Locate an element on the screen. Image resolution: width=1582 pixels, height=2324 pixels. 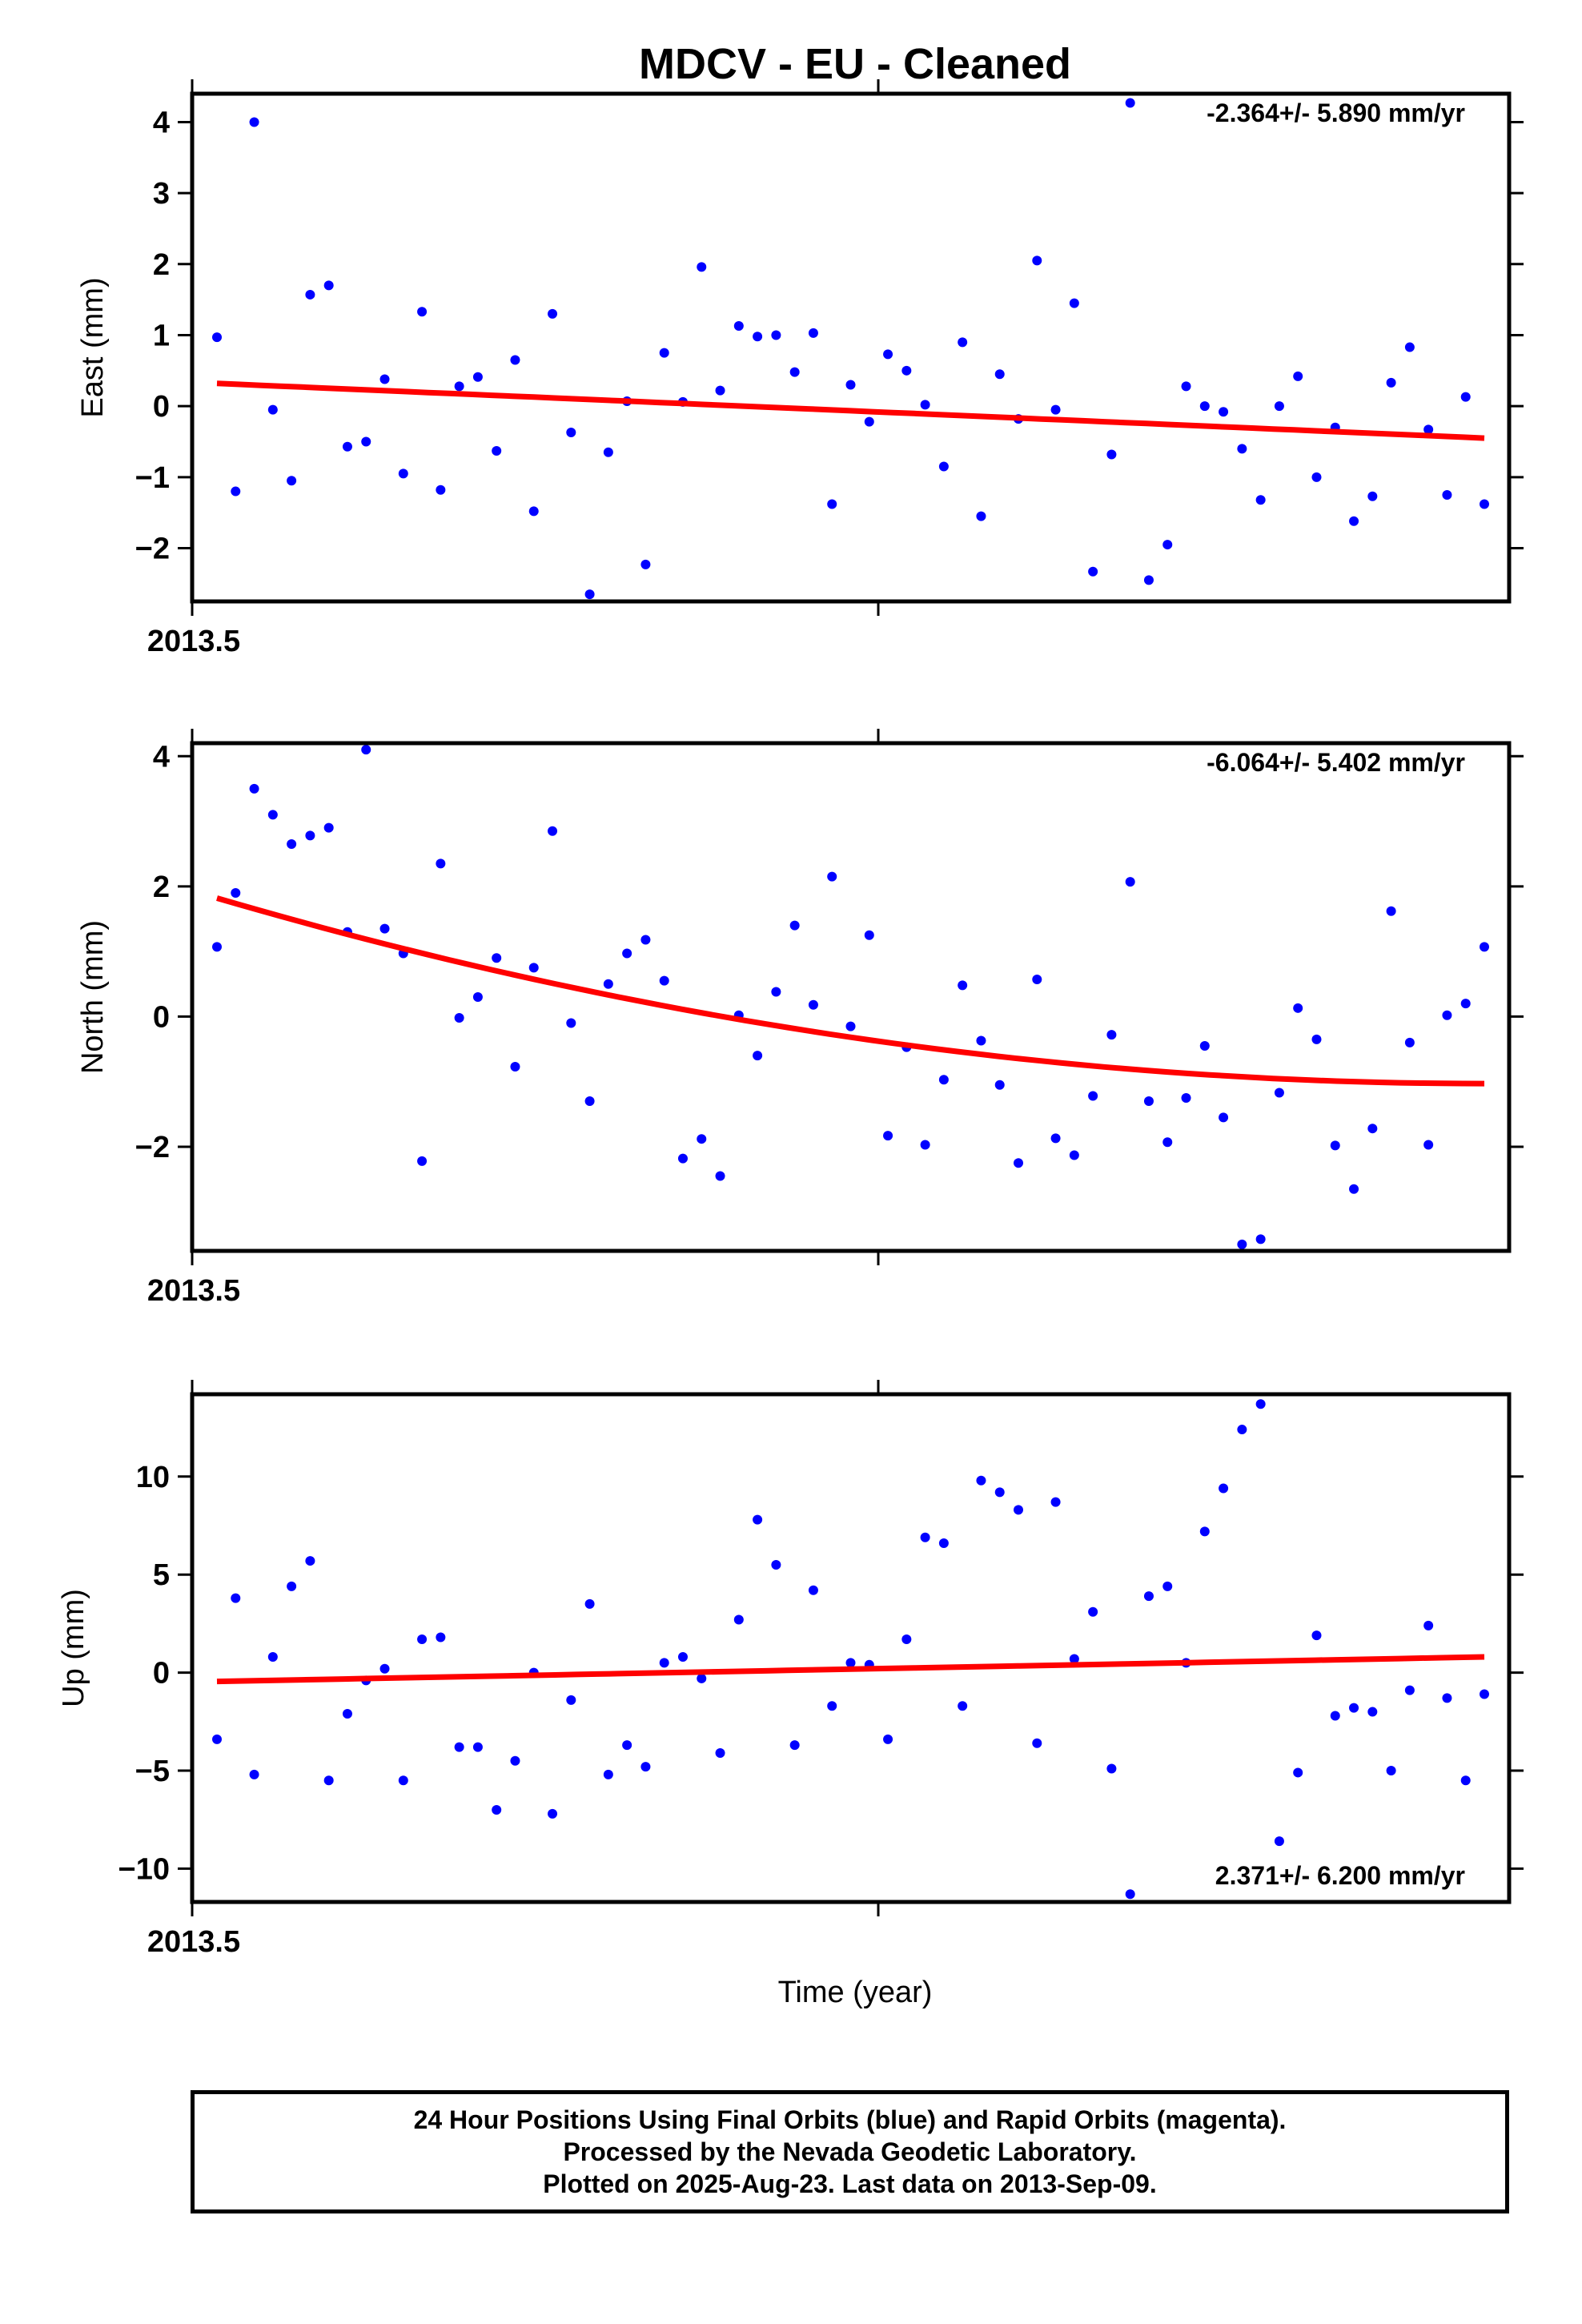
east-y-tick-label: 1 is located at coordinates (161, 335).